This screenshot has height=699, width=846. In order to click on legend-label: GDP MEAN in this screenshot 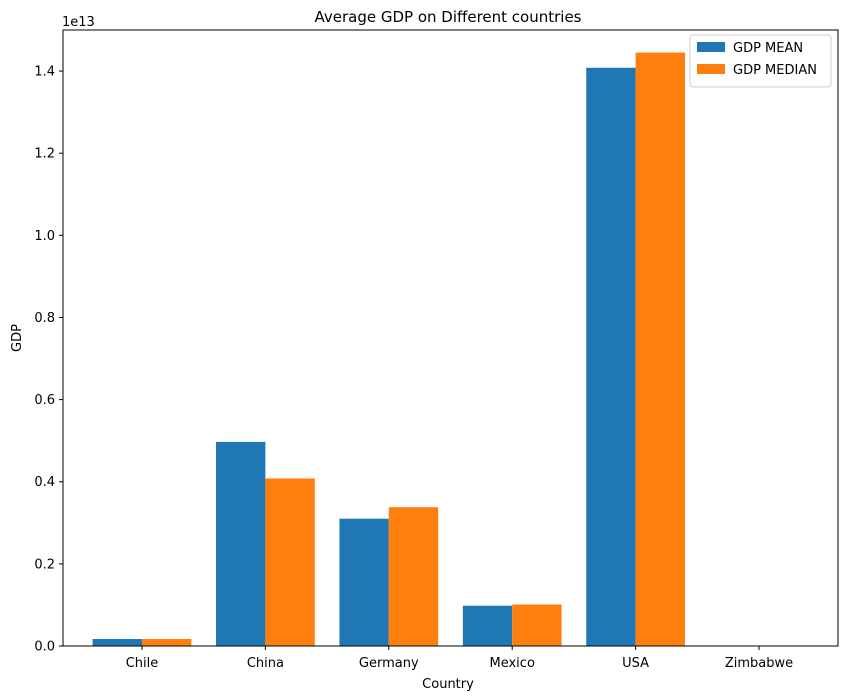, I will do `click(768, 48)`.